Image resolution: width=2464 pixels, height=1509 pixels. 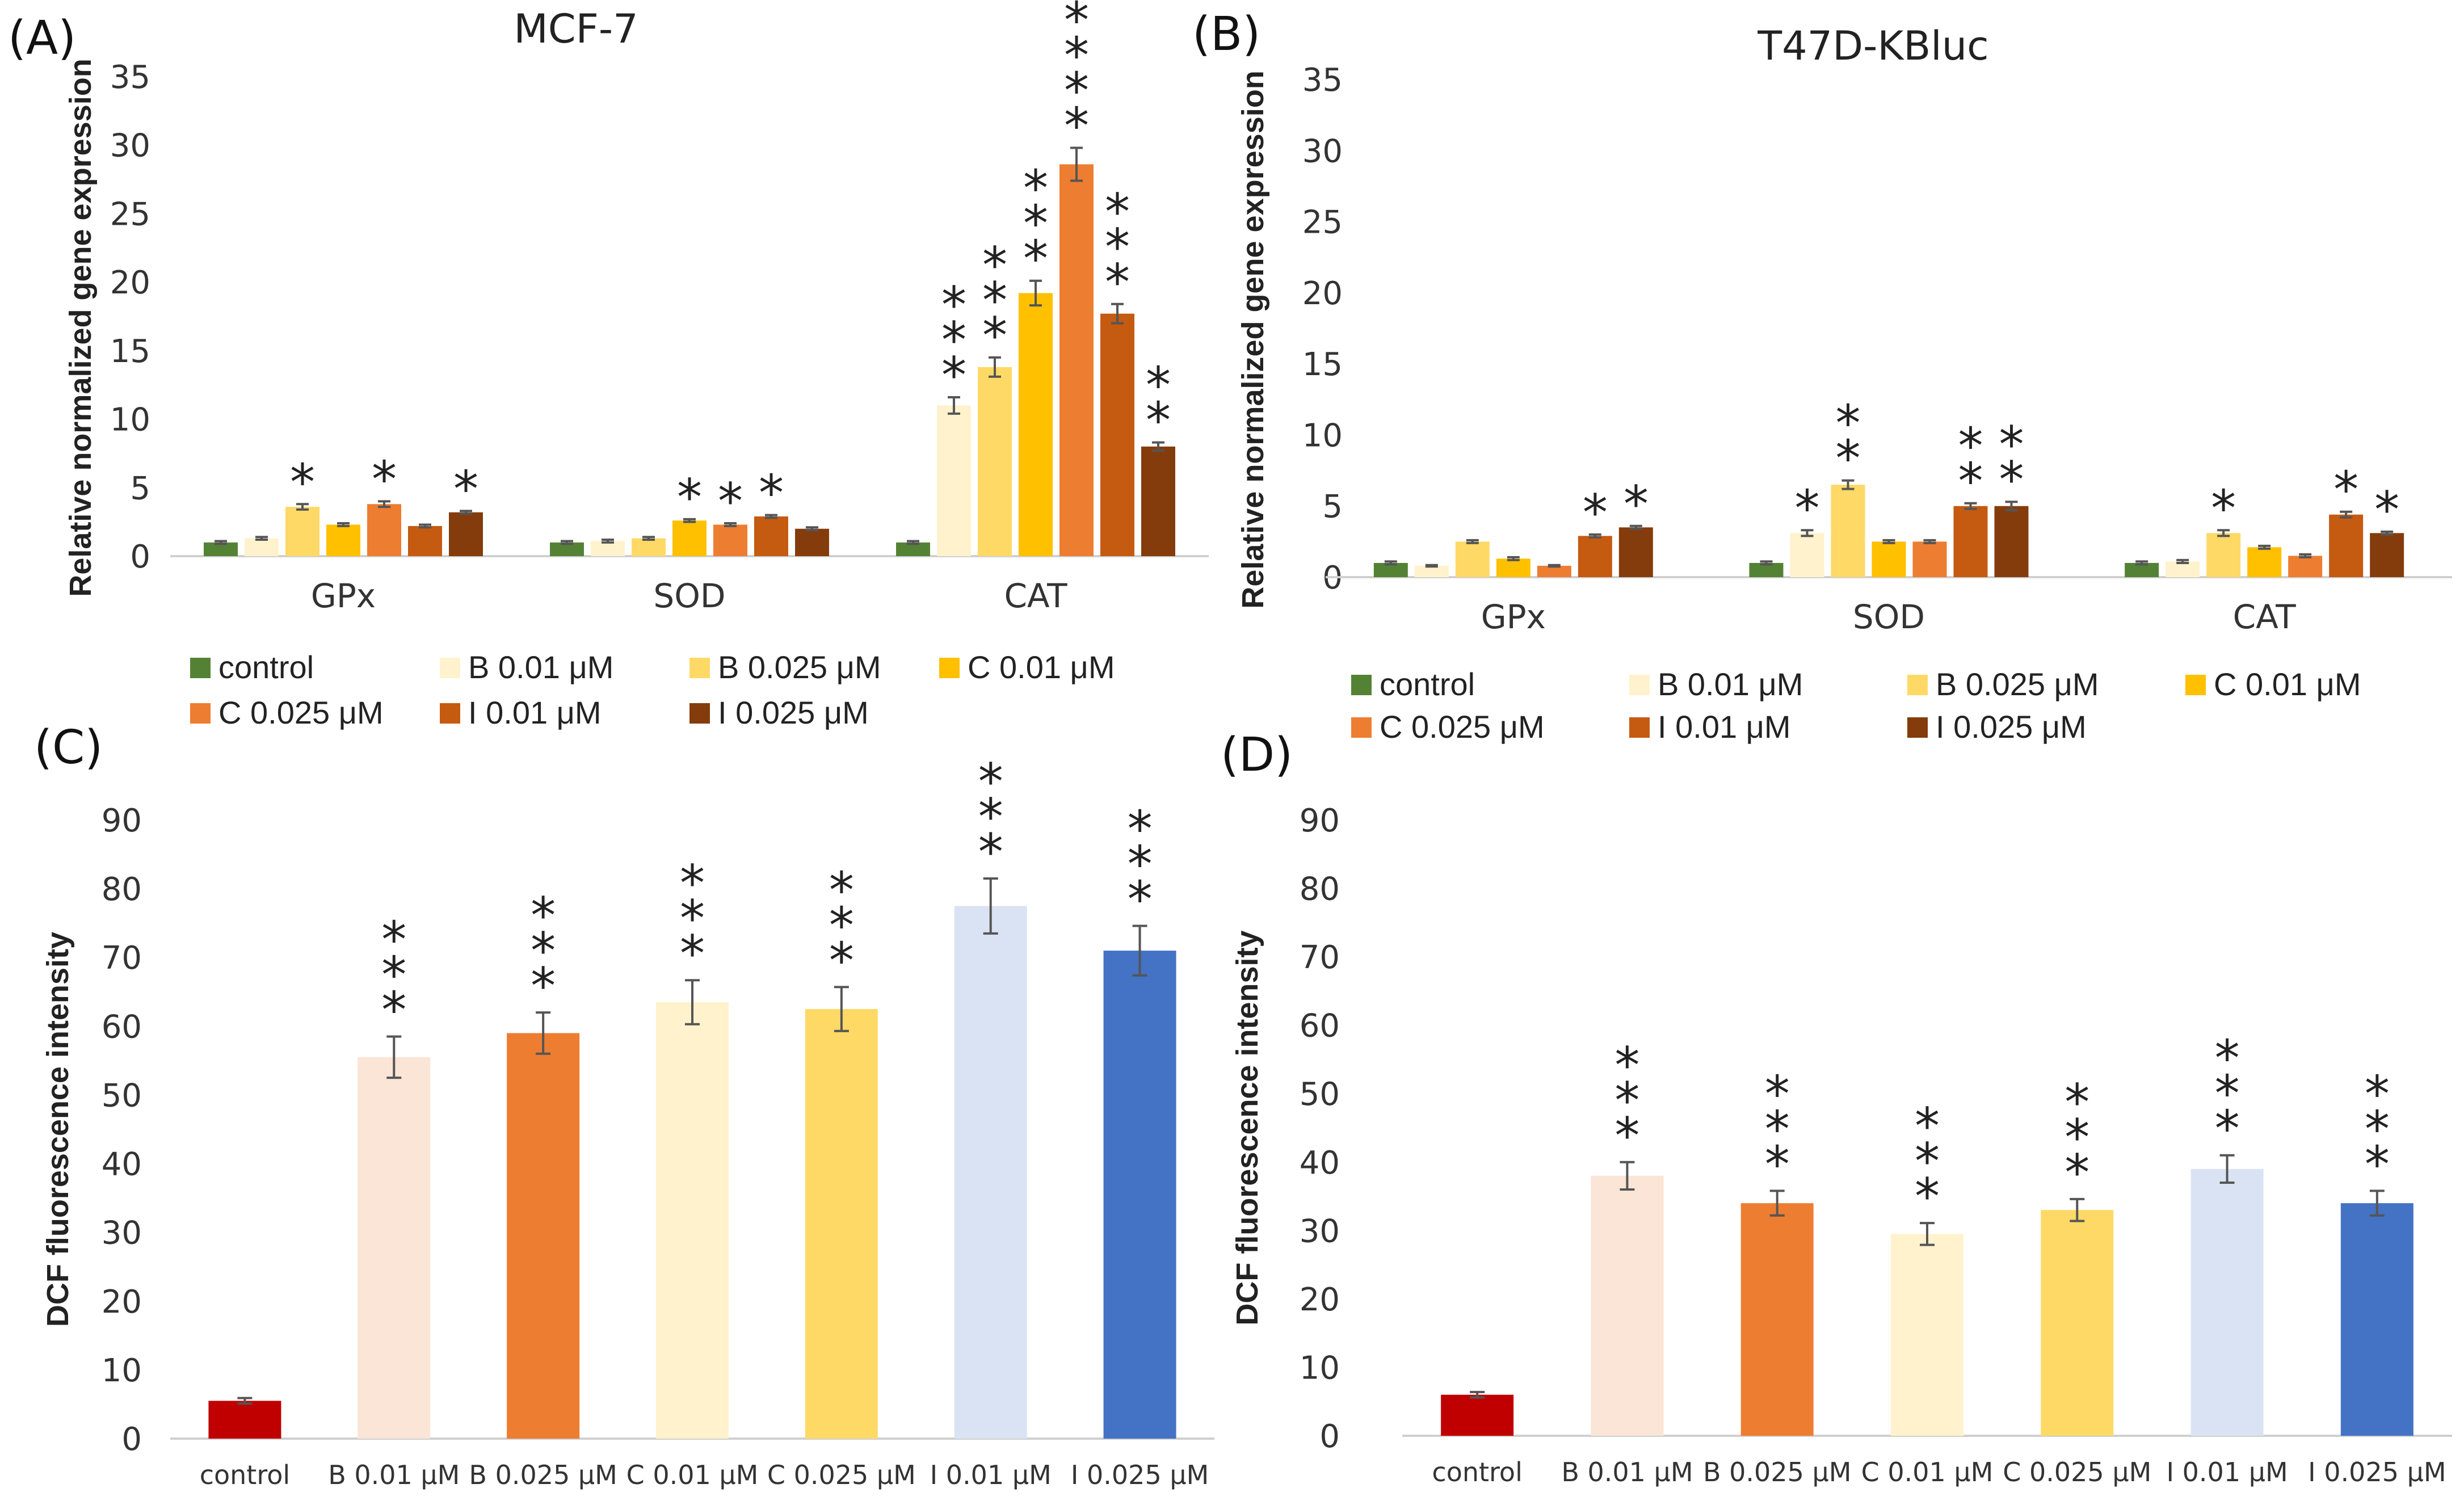 I want to click on y-tick-label: 40, so click(x=122, y=1164).